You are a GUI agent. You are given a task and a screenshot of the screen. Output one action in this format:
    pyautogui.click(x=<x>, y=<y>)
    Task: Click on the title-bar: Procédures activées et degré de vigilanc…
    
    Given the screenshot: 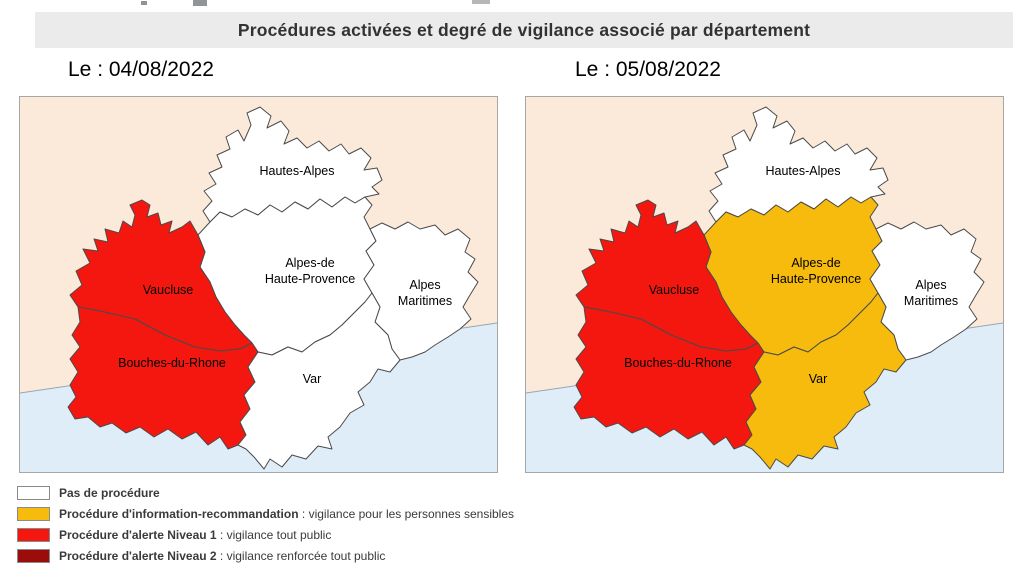 What is the action you would take?
    pyautogui.click(x=524, y=30)
    